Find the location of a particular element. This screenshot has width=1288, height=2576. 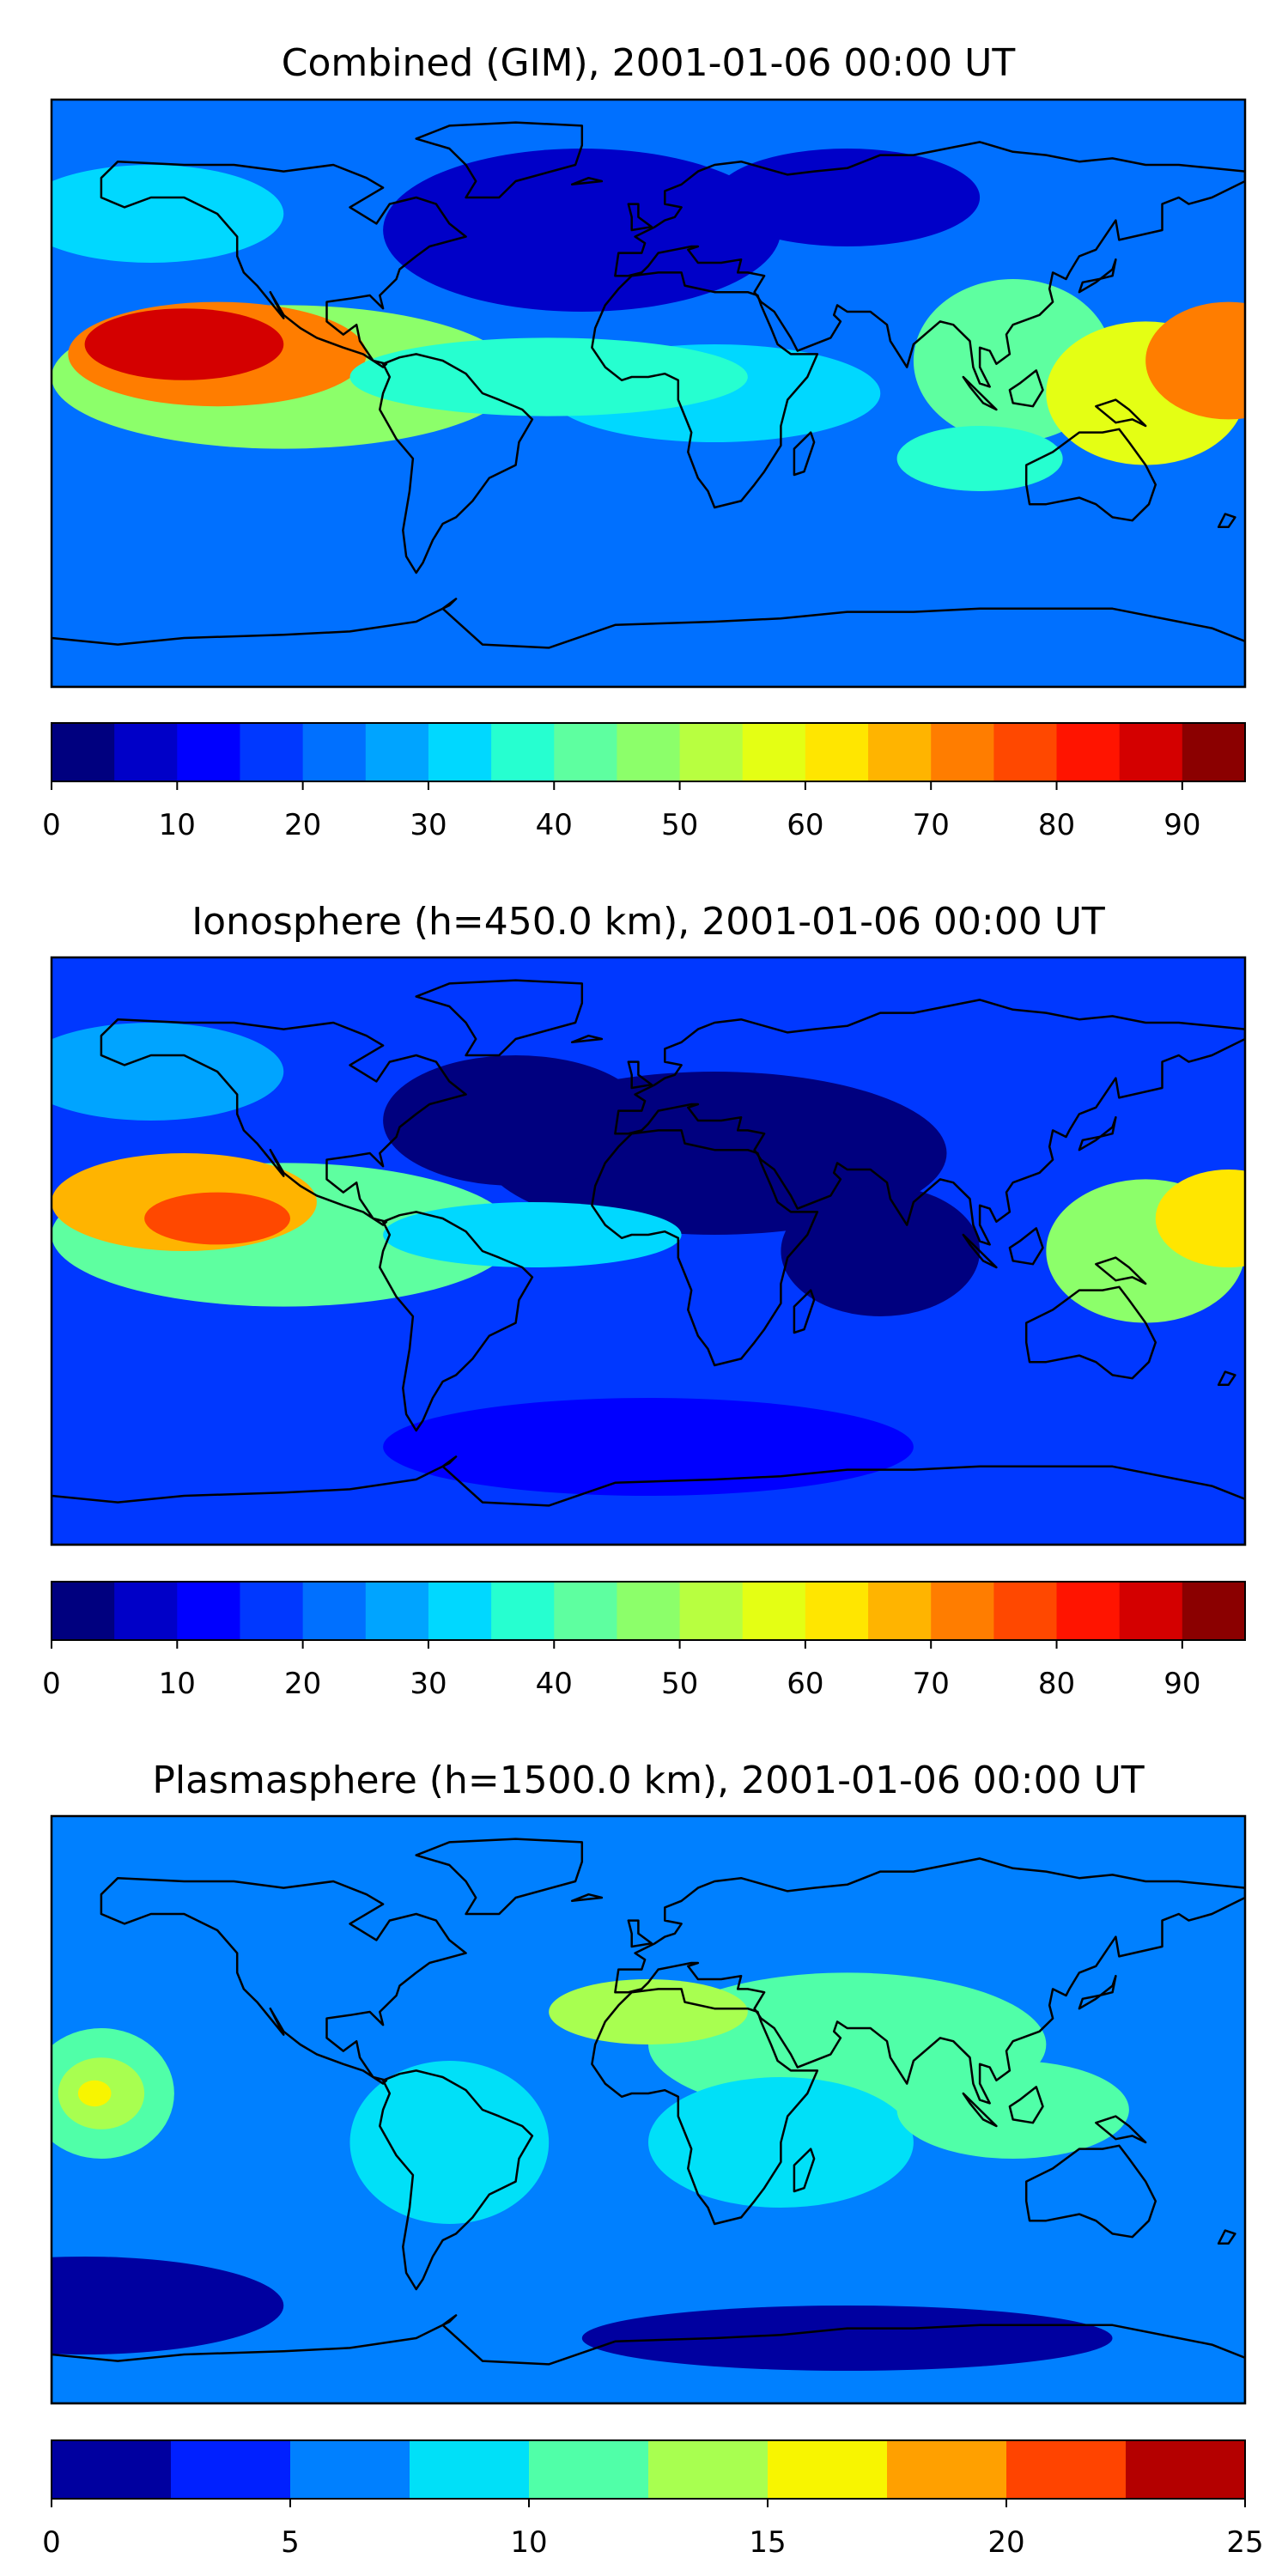

colorbar-tick-label: 10 is located at coordinates (177, 825).